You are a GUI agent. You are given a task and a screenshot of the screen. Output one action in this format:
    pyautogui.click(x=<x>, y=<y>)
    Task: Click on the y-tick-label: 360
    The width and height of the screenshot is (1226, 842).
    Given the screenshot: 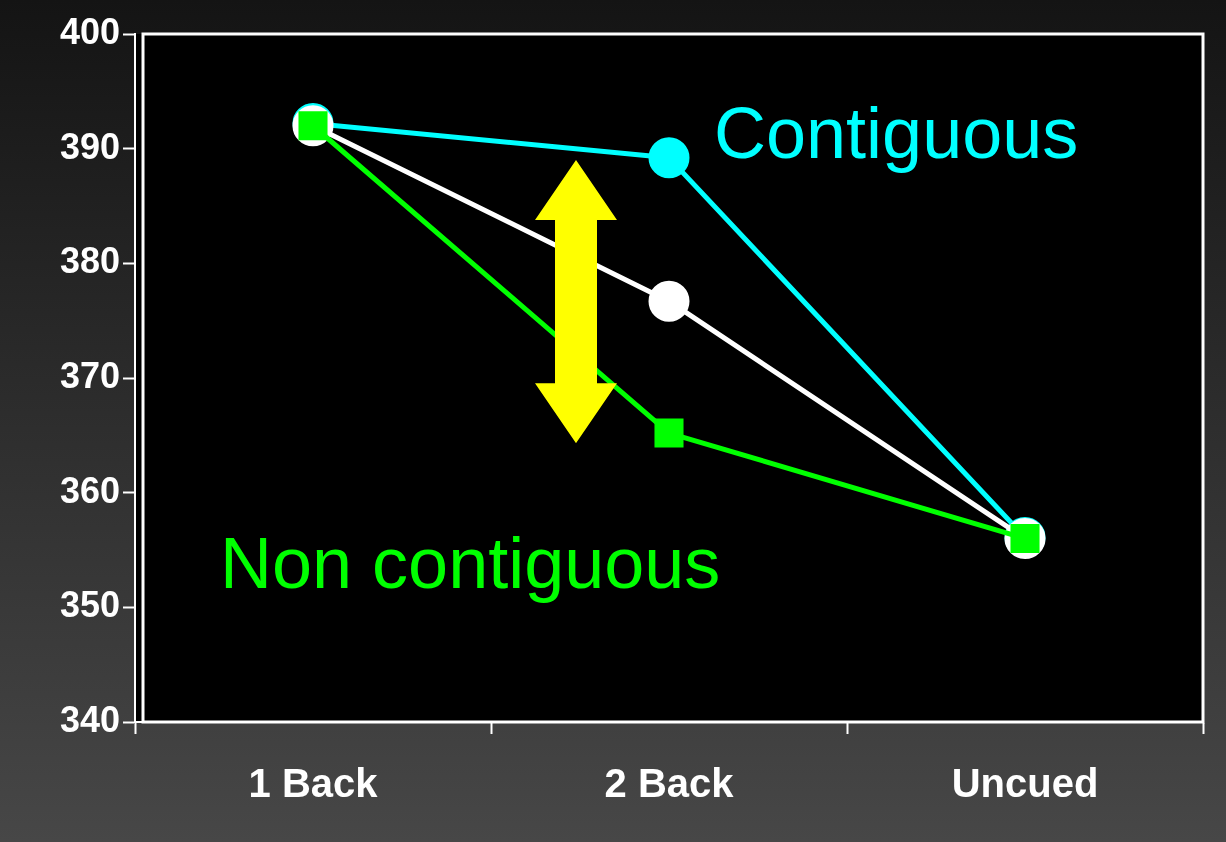 What is the action you would take?
    pyautogui.click(x=89, y=490)
    